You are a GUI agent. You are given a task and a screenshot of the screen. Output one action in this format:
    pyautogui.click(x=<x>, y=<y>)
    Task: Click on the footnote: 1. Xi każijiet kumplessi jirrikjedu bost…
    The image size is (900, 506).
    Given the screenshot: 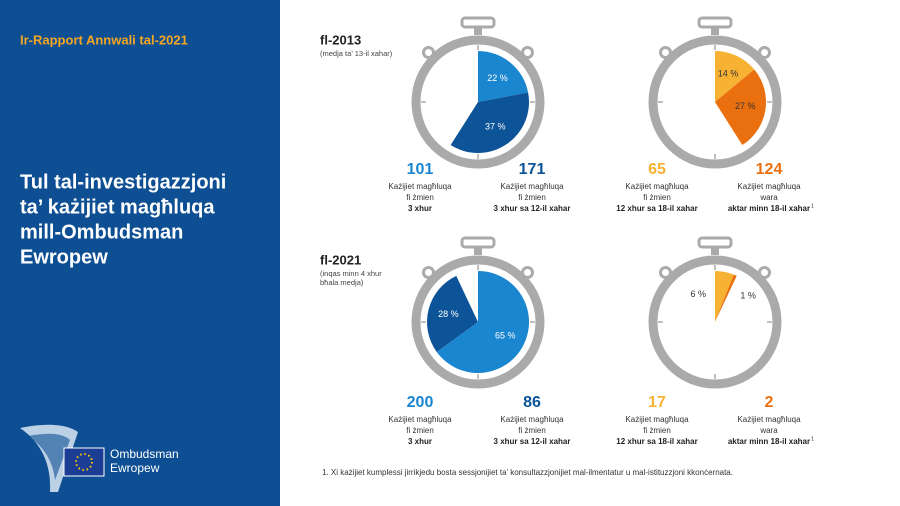 What is the action you would take?
    pyautogui.click(x=527, y=472)
    